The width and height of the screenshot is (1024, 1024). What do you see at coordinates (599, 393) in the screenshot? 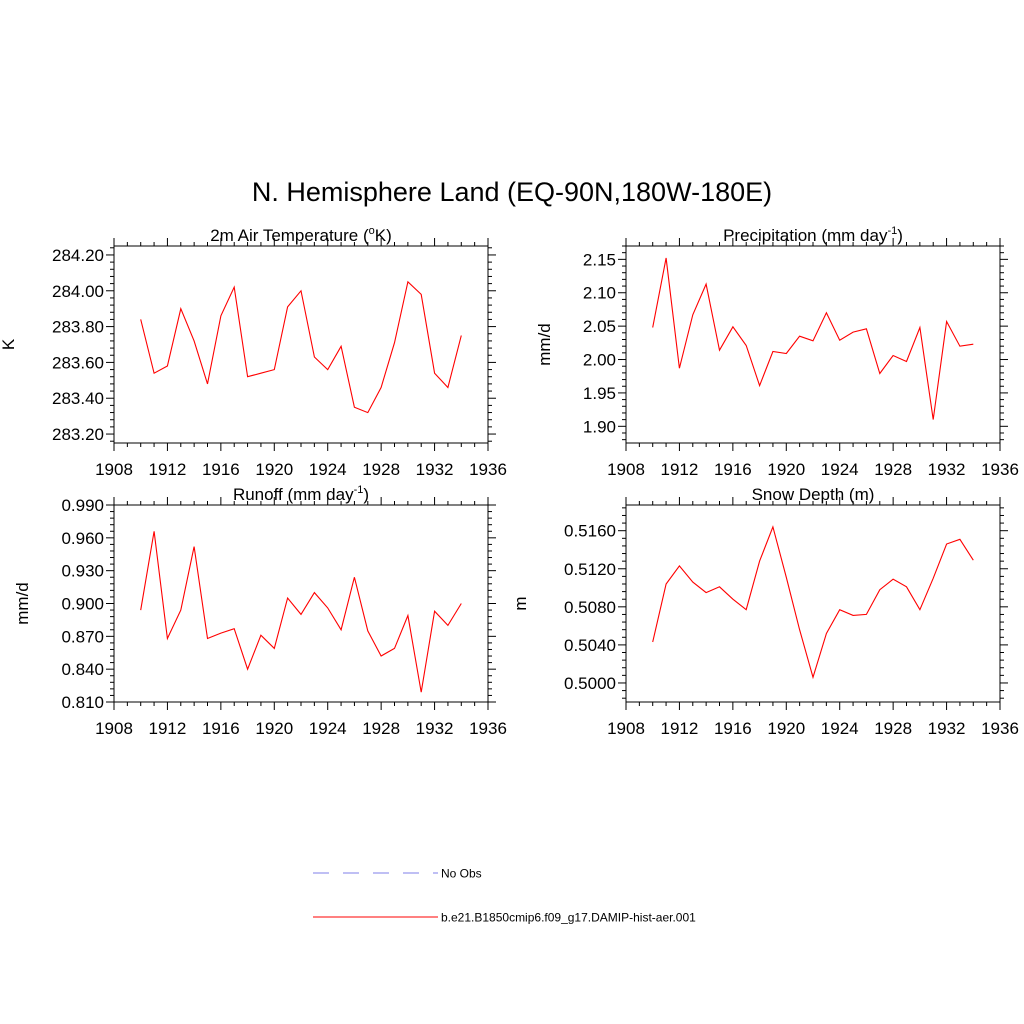
I see `y-tick-label: 1.95` at bounding box center [599, 393].